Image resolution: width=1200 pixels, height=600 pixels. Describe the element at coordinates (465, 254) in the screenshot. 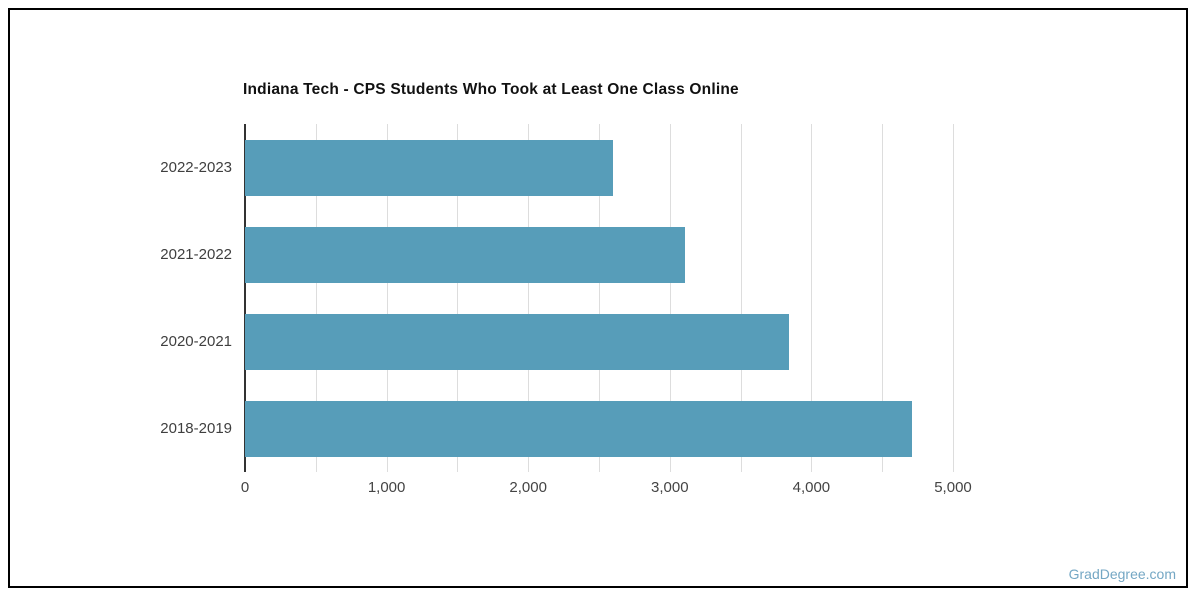

I see `bar-2021-2022` at that location.